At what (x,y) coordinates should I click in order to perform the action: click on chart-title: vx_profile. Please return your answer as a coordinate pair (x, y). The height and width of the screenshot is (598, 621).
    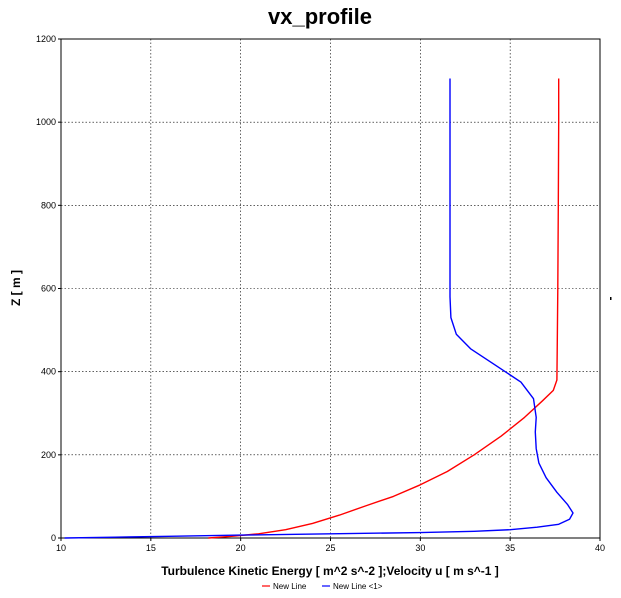
    Looking at the image, I should click on (320, 16).